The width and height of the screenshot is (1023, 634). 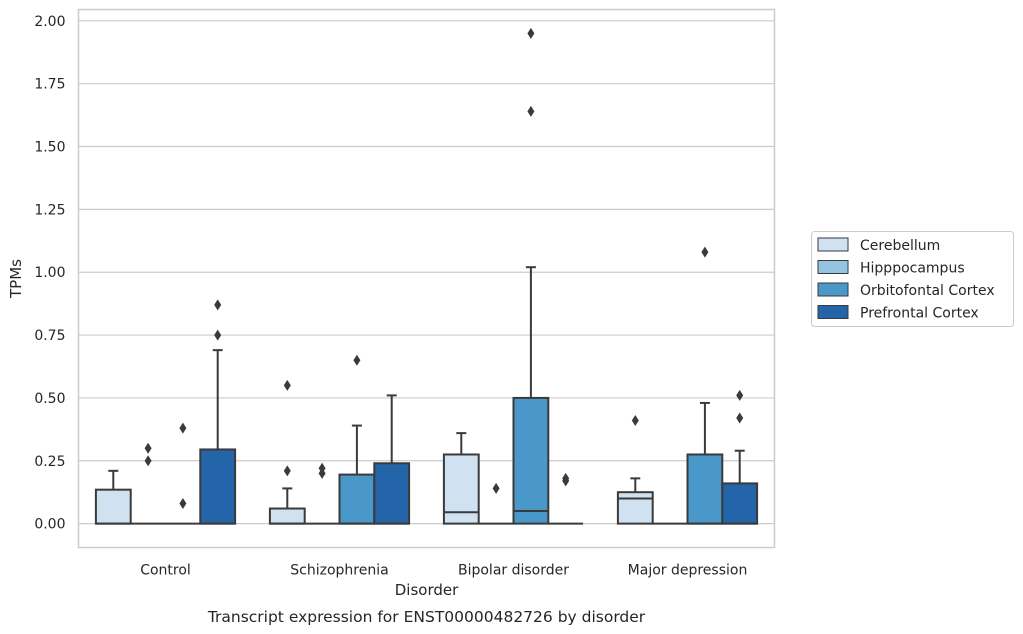 I want to click on y-tick-label: 1.25, so click(x=49, y=210).